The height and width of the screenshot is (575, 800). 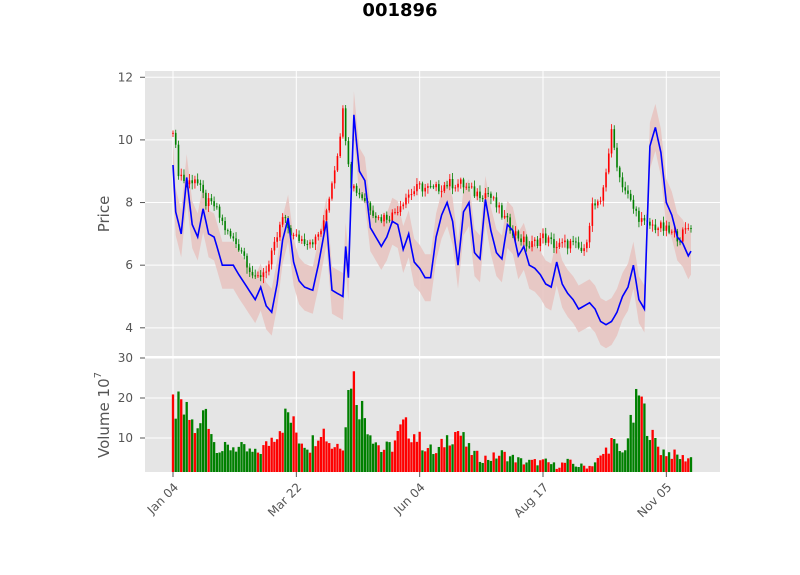 I want to click on volume-tick-label: 20, so click(x=125, y=398).